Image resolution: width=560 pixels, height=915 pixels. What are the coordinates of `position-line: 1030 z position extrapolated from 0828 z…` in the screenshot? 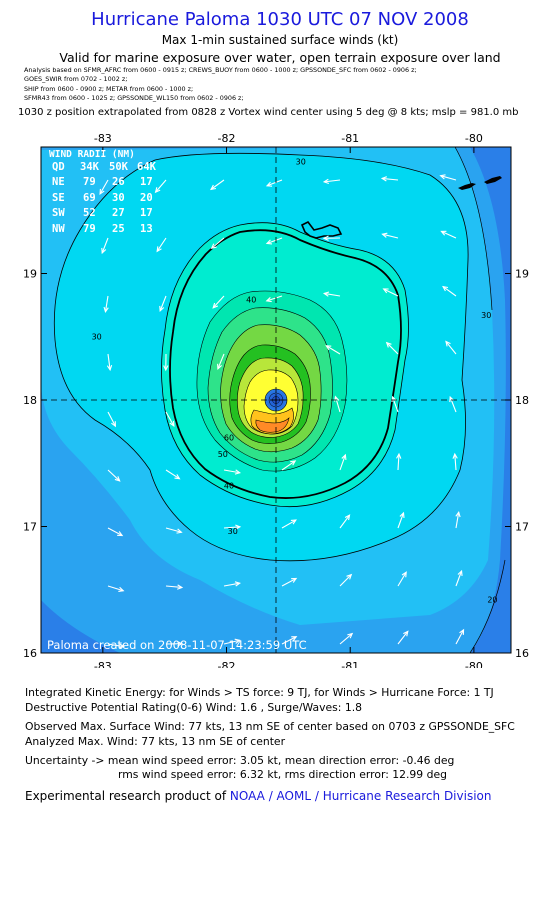 It's located at (268, 112).